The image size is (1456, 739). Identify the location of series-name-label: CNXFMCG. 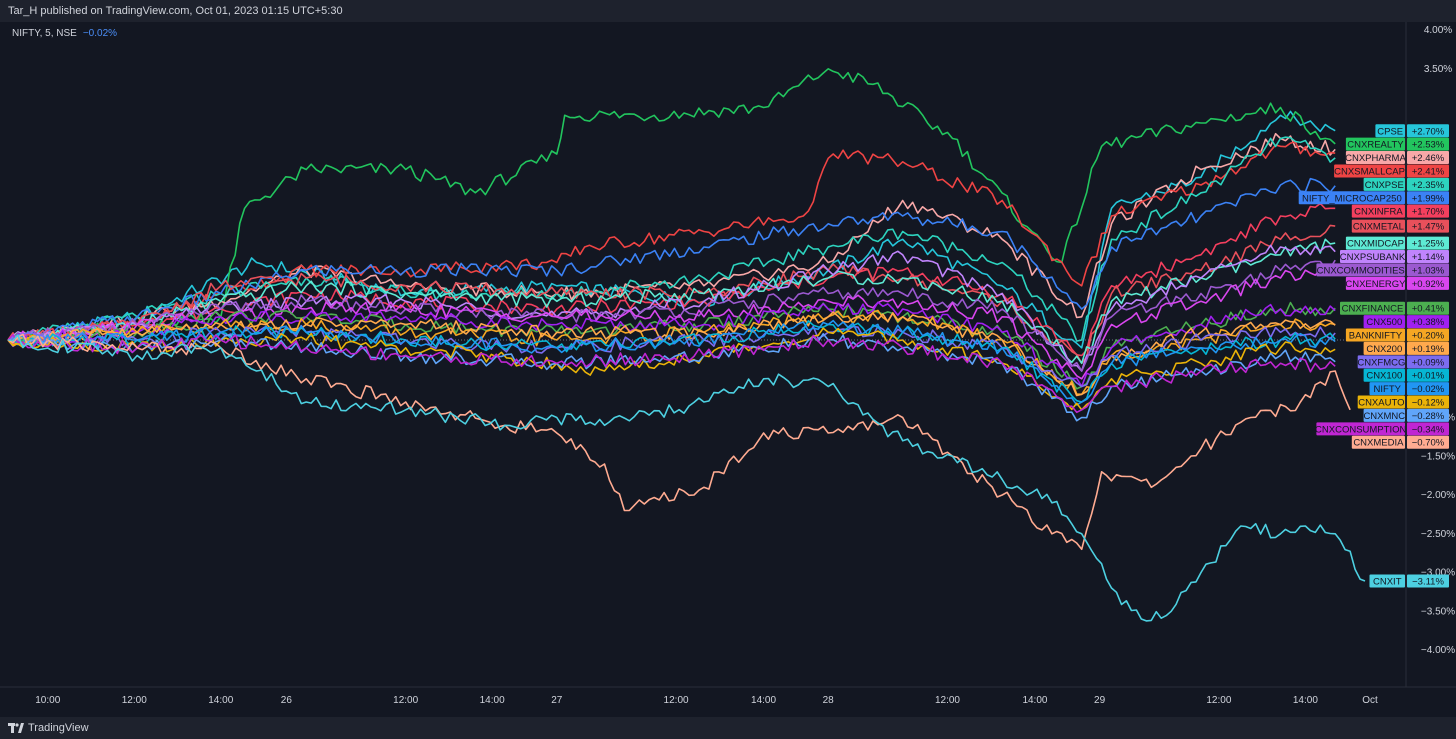
(1381, 362).